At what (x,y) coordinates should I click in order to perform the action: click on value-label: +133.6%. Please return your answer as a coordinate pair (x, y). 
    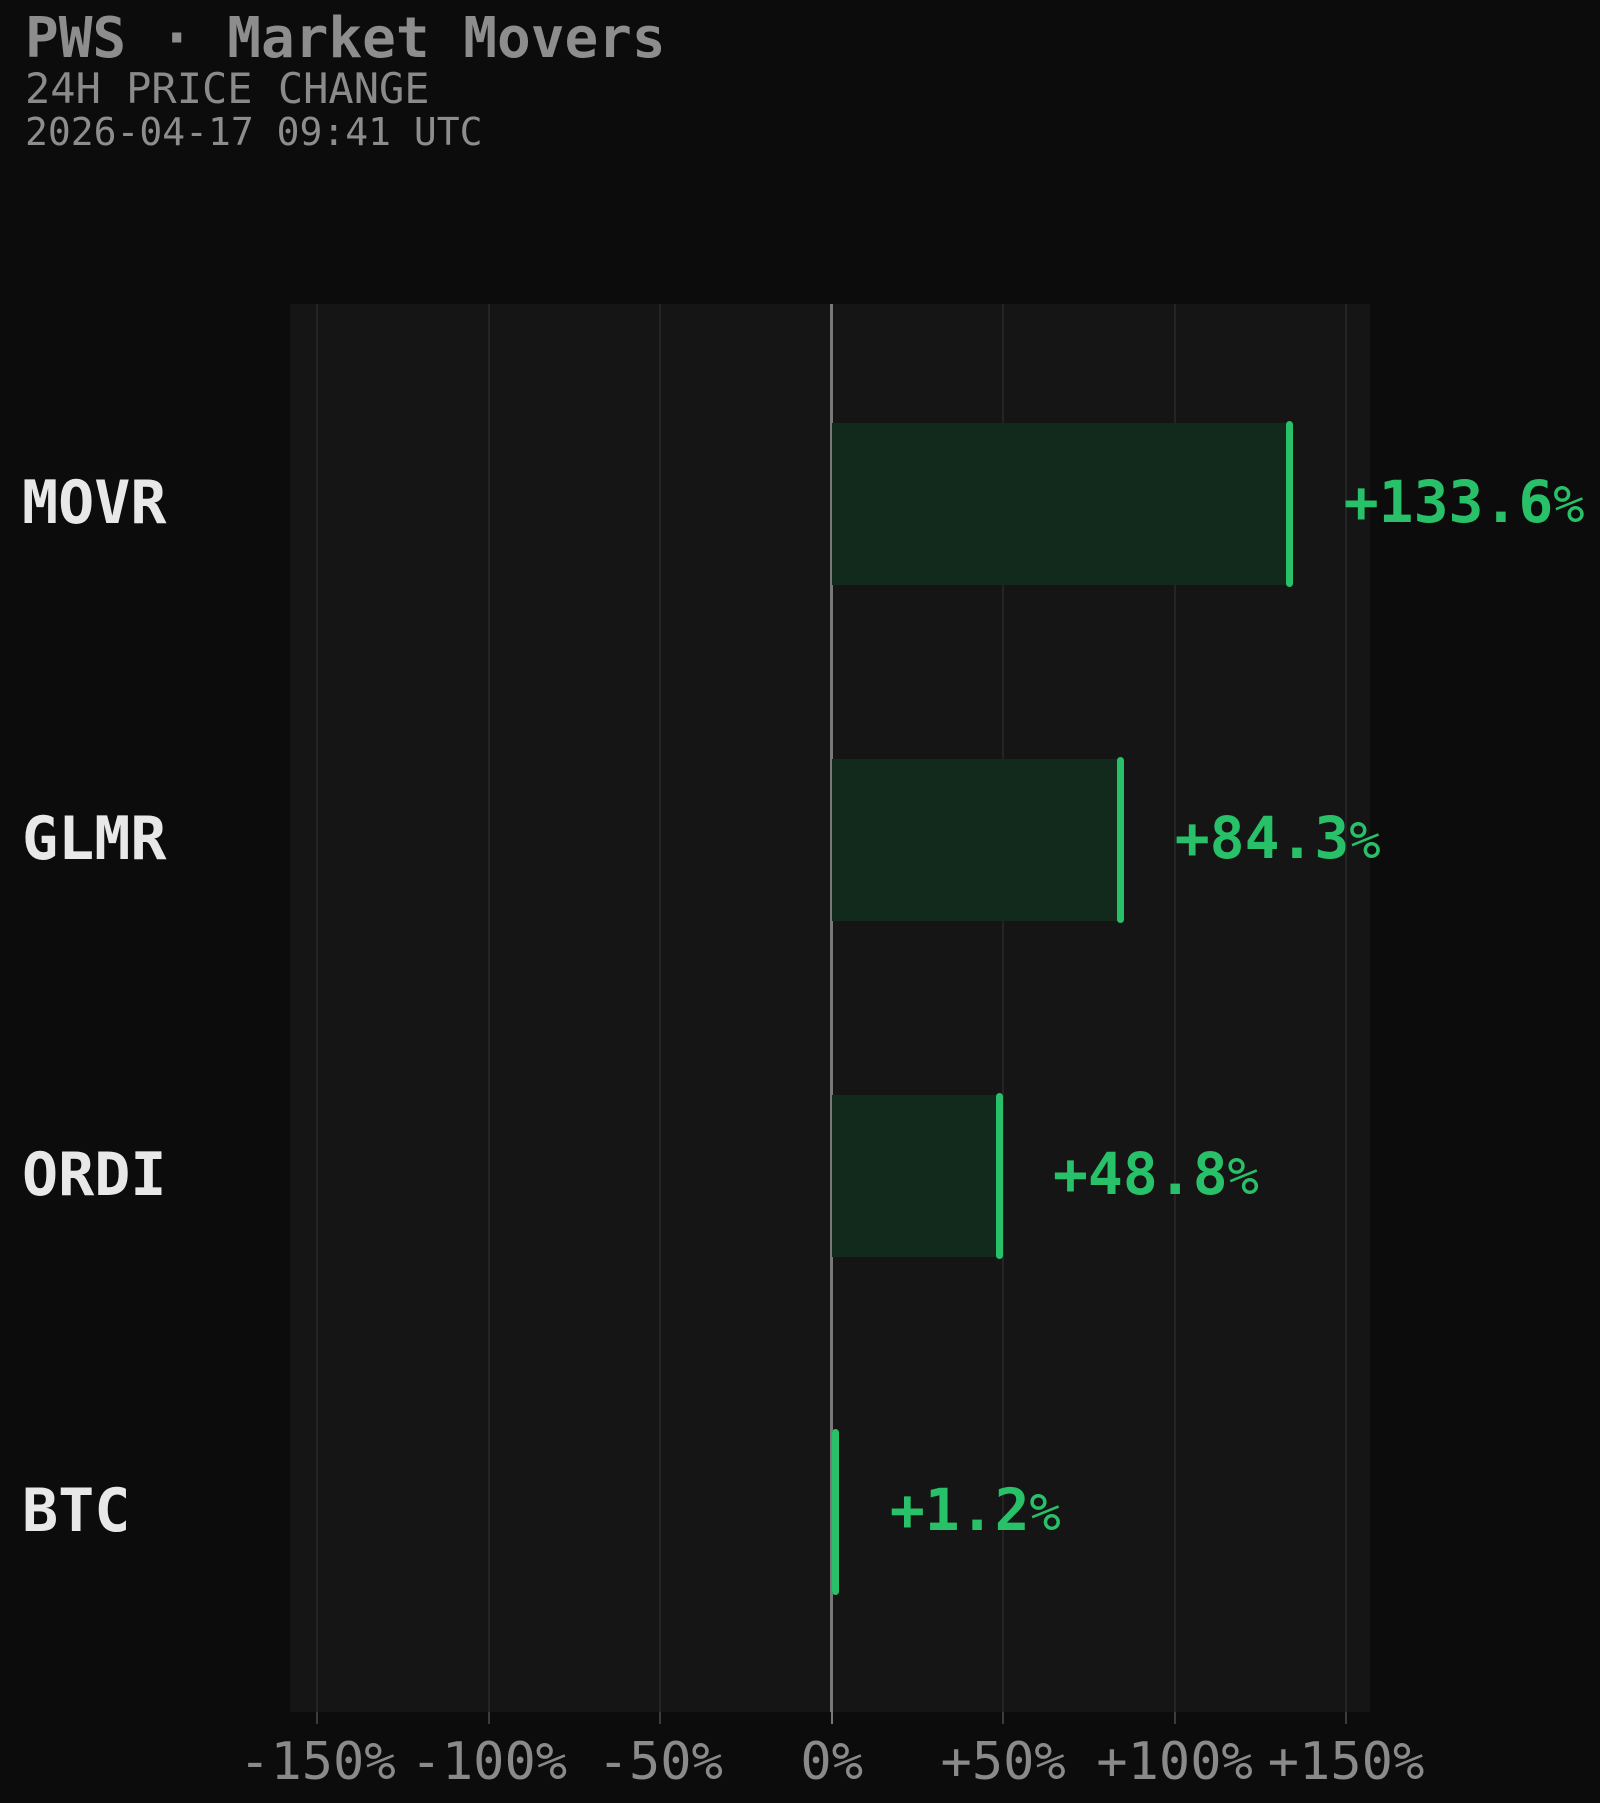
    Looking at the image, I should click on (1464, 502).